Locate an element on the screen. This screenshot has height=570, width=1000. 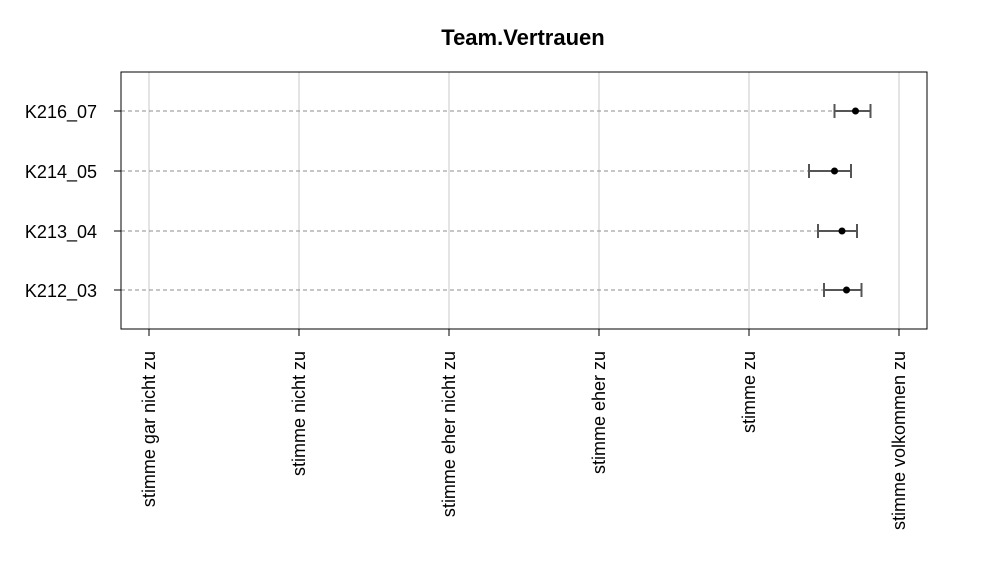
y-tick-label: K216_07 is located at coordinates (61, 112).